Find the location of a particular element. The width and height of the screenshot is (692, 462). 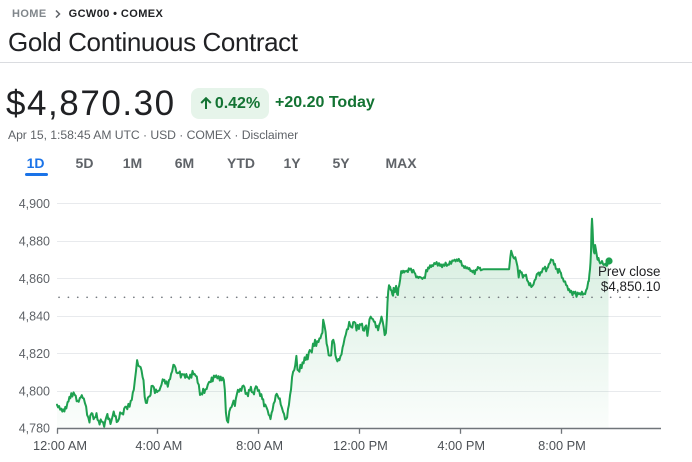

svg-text: 4,900 is located at coordinates (34, 204).